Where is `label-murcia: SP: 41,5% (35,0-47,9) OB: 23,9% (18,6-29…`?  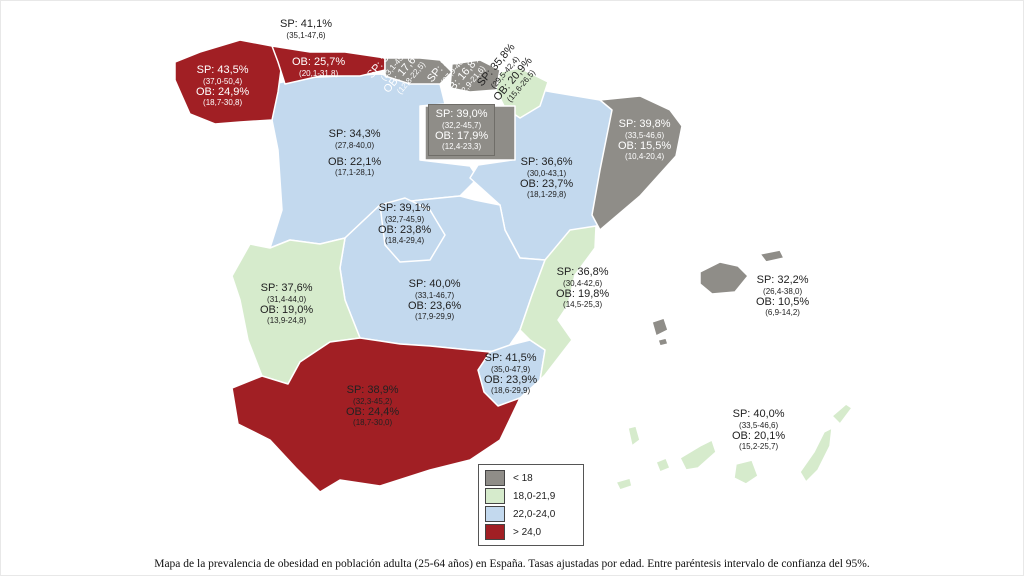 label-murcia: SP: 41,5% (35,0-47,9) OB: 23,9% (18,6-29… is located at coordinates (511, 374).